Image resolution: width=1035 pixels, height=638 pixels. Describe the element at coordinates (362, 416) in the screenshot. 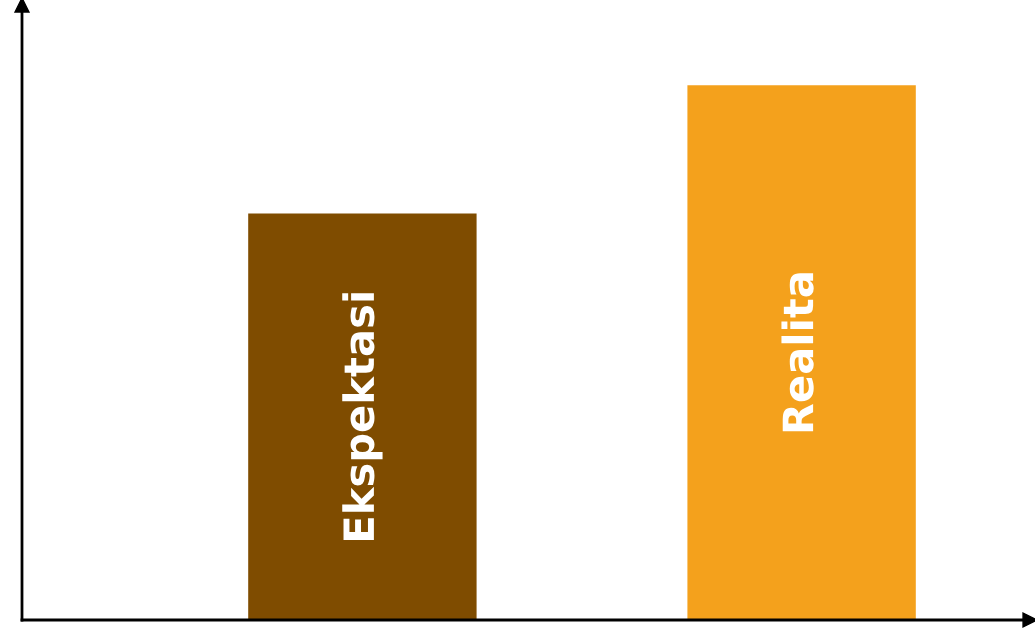

I see `x-tick-label: Ekspektasi` at that location.